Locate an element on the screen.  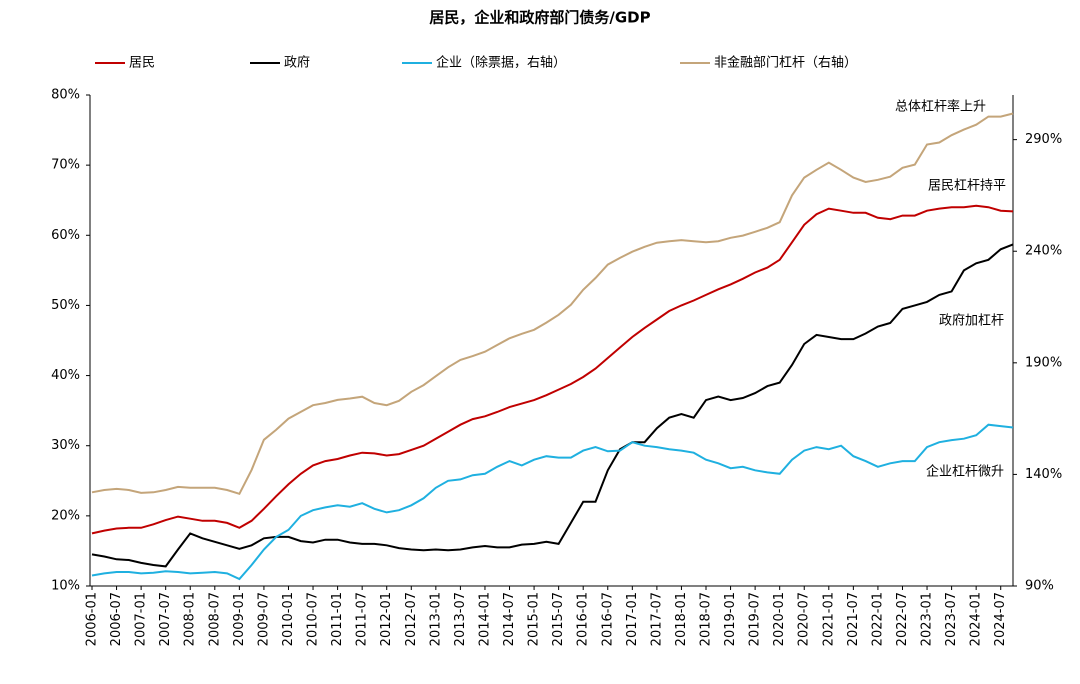
x-tick-label: 2021-07 is located at coordinates (853, 619).